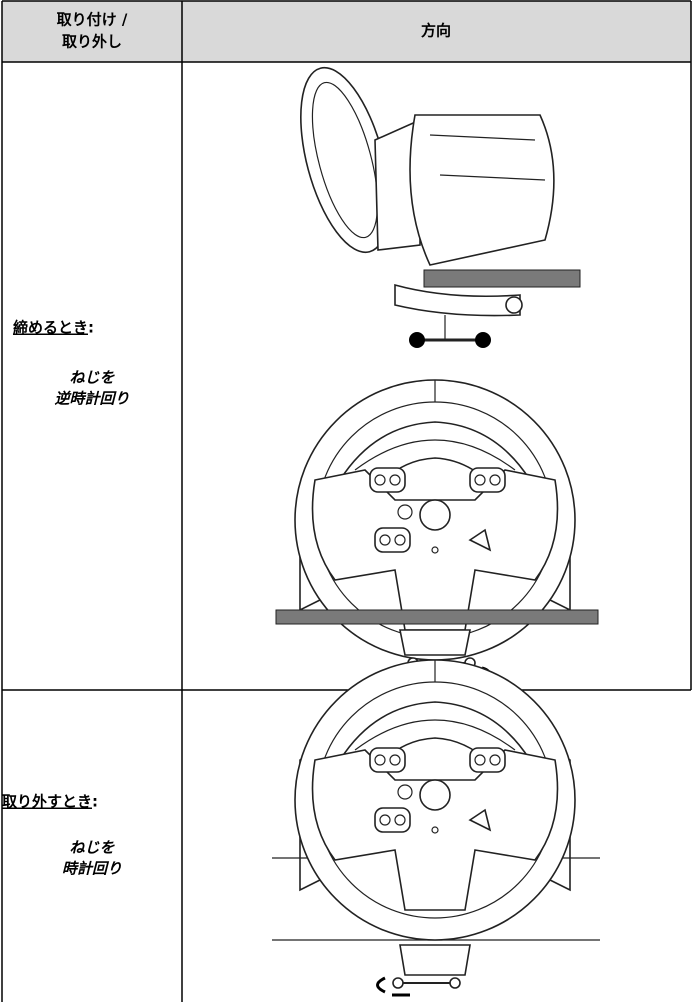  Describe the element at coordinates (92, 869) in the screenshot. I see `instruction: 時計回り` at that location.